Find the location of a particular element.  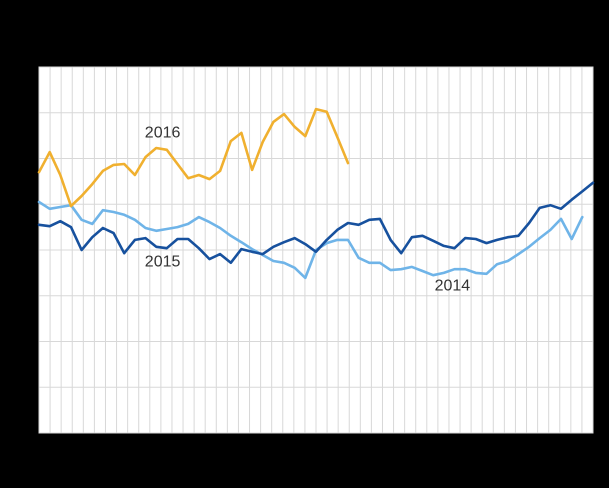

series-line-2014 is located at coordinates (310, 240).